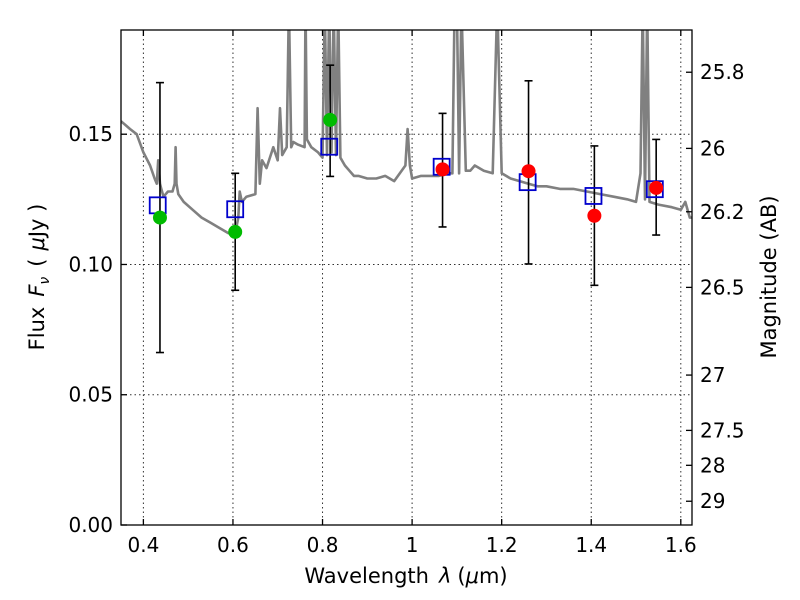  What do you see at coordinates (323, 545) in the screenshot?
I see `x-tick-label: 0.8` at bounding box center [323, 545].